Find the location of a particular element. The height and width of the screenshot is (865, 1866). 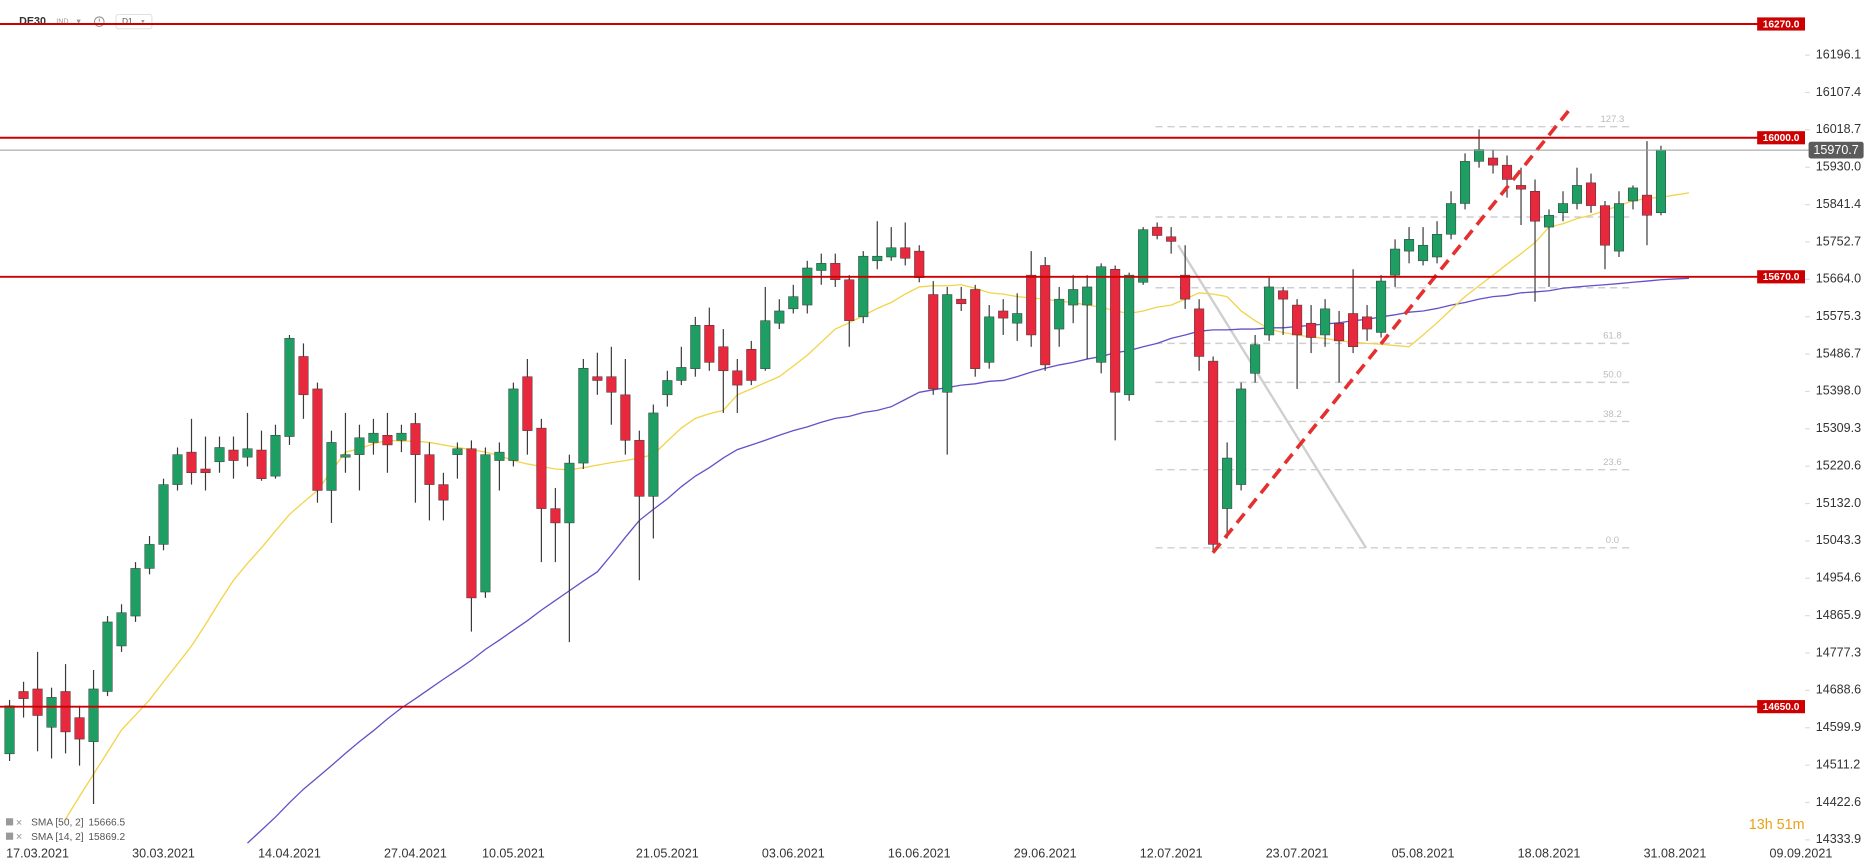

level-label: 16270.0 is located at coordinates (1781, 24).